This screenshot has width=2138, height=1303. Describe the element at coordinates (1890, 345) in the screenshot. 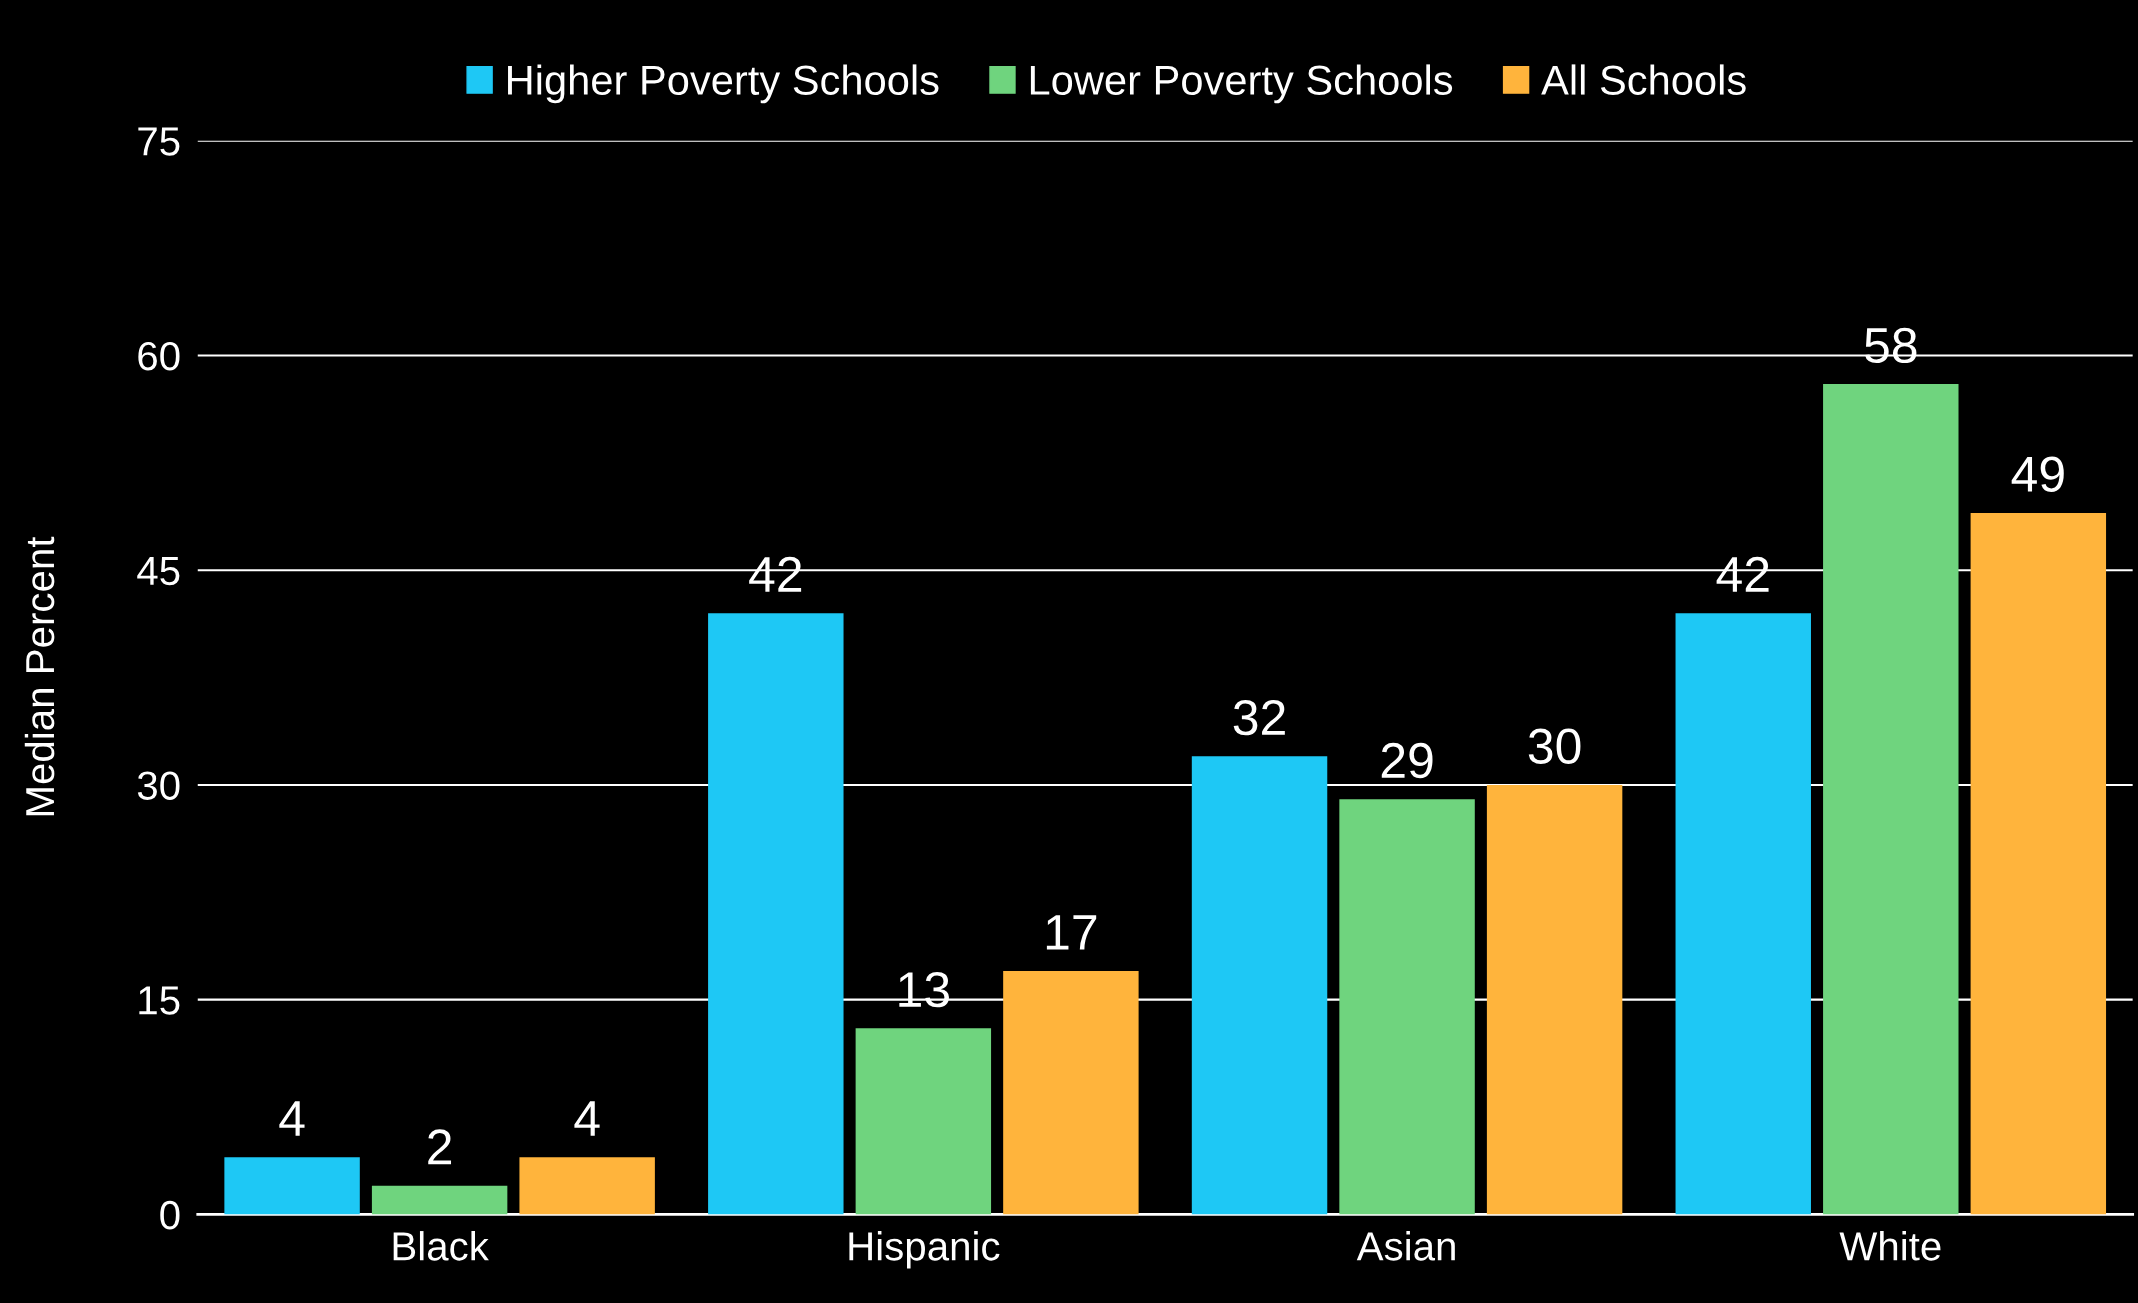

I see `data-label: 58` at that location.